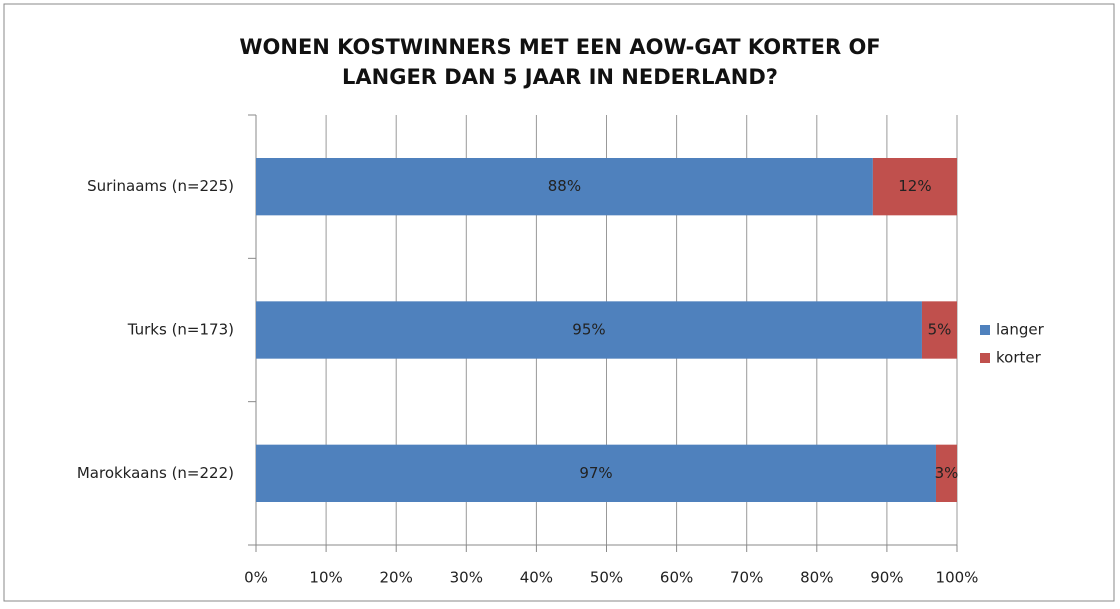  What do you see at coordinates (816, 578) in the screenshot?
I see `x-tick-label: 80%` at bounding box center [816, 578].